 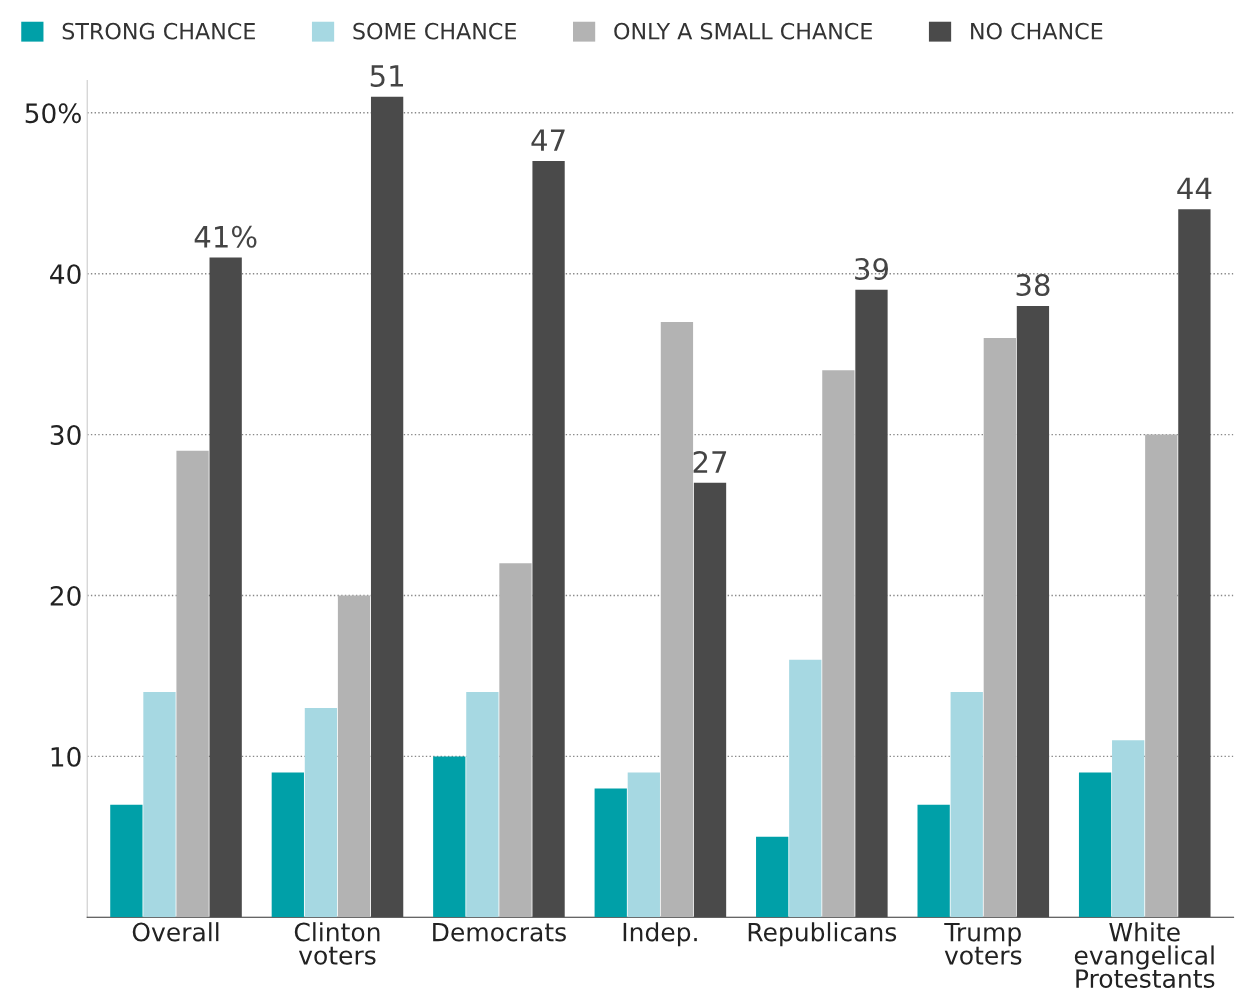 What do you see at coordinates (65, 595) in the screenshot?
I see `y-tick-label: 20` at bounding box center [65, 595].